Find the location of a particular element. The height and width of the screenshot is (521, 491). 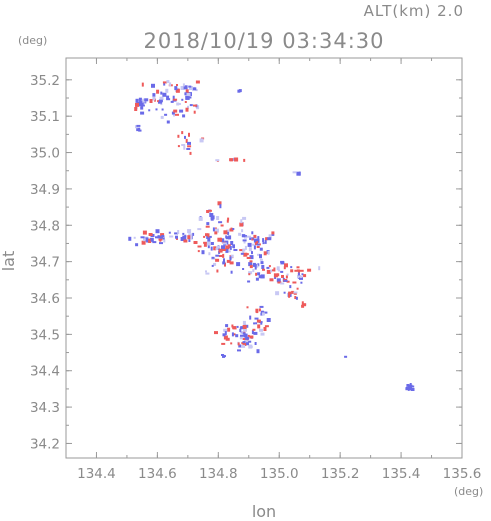

x-tick-label: 135.2 is located at coordinates (340, 474).